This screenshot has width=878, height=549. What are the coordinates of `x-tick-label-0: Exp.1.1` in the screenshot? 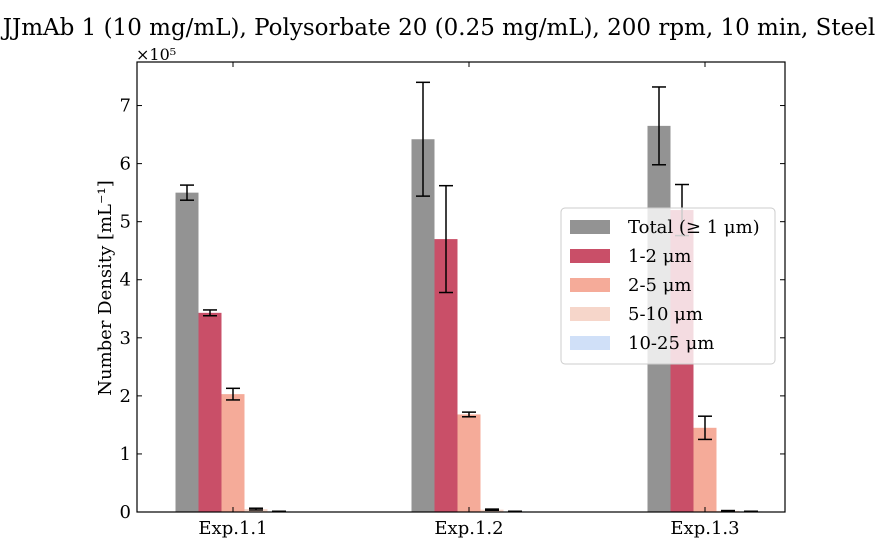 It's located at (232, 528).